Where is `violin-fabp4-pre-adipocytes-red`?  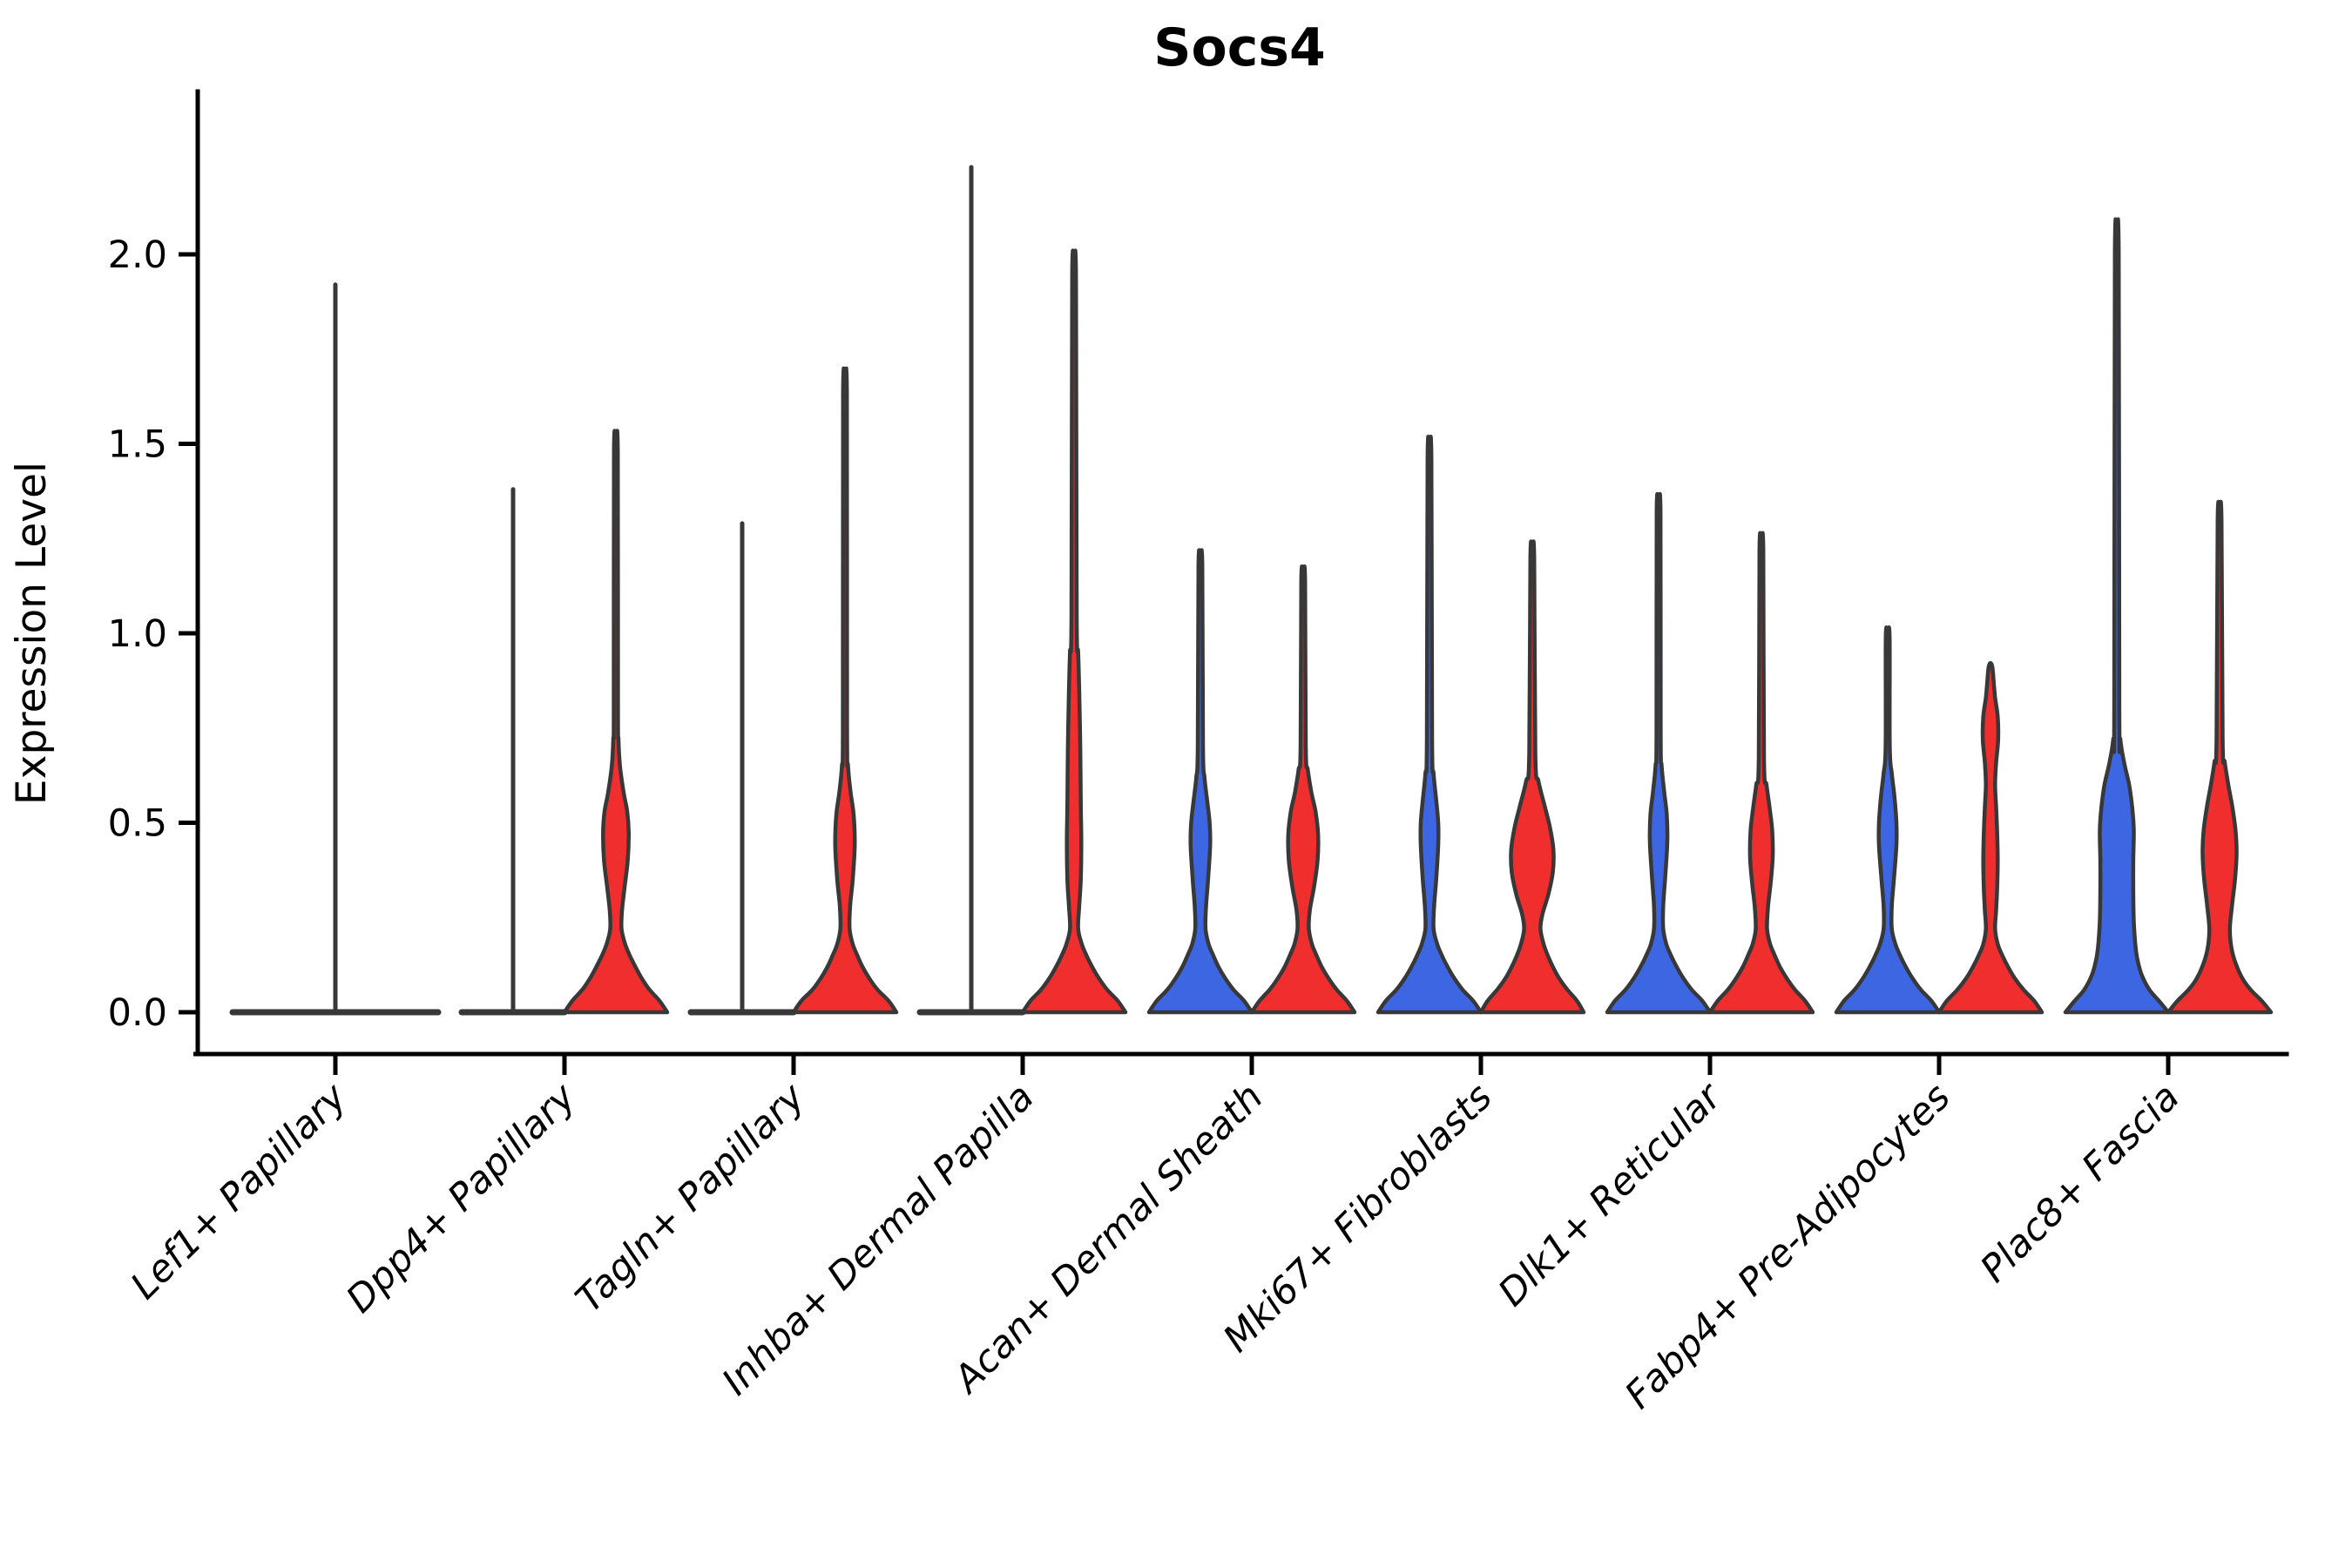
violin-fabp4-pre-adipocytes-red is located at coordinates (1990, 837).